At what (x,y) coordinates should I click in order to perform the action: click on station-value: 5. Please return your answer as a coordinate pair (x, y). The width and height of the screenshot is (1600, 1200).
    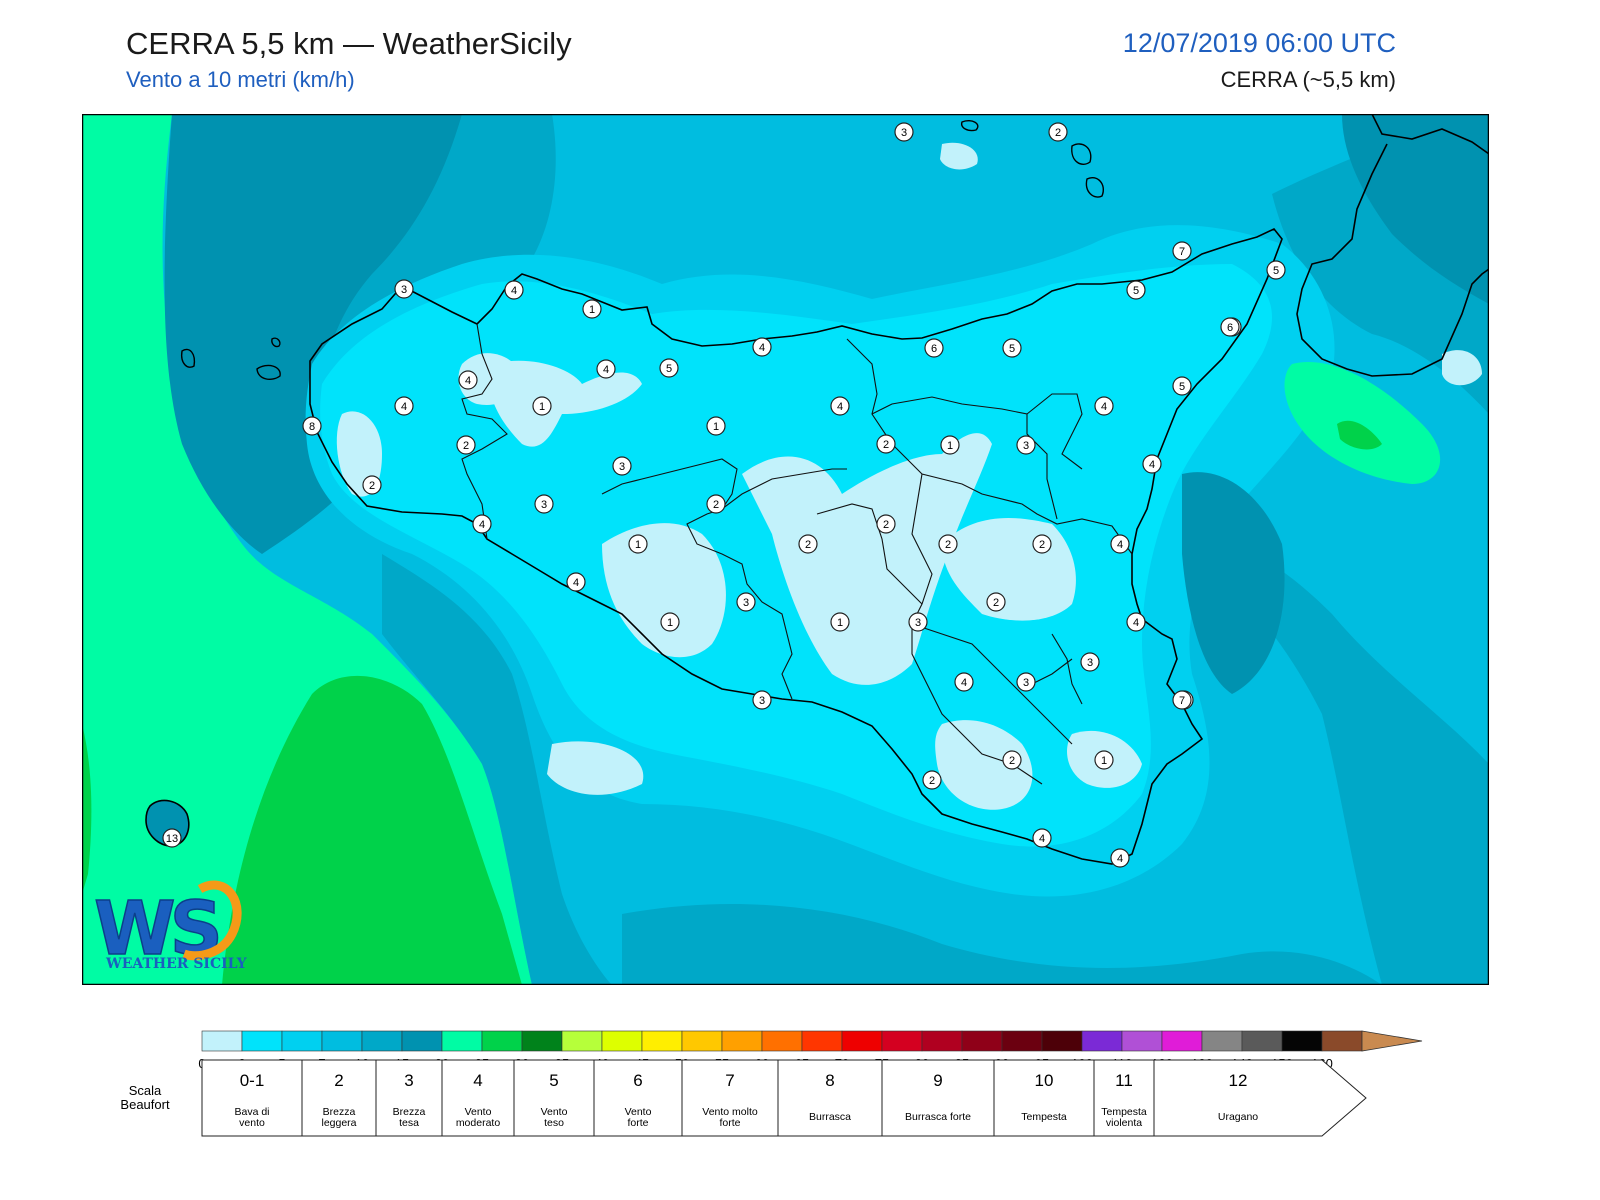
    Looking at the image, I should click on (1276, 271).